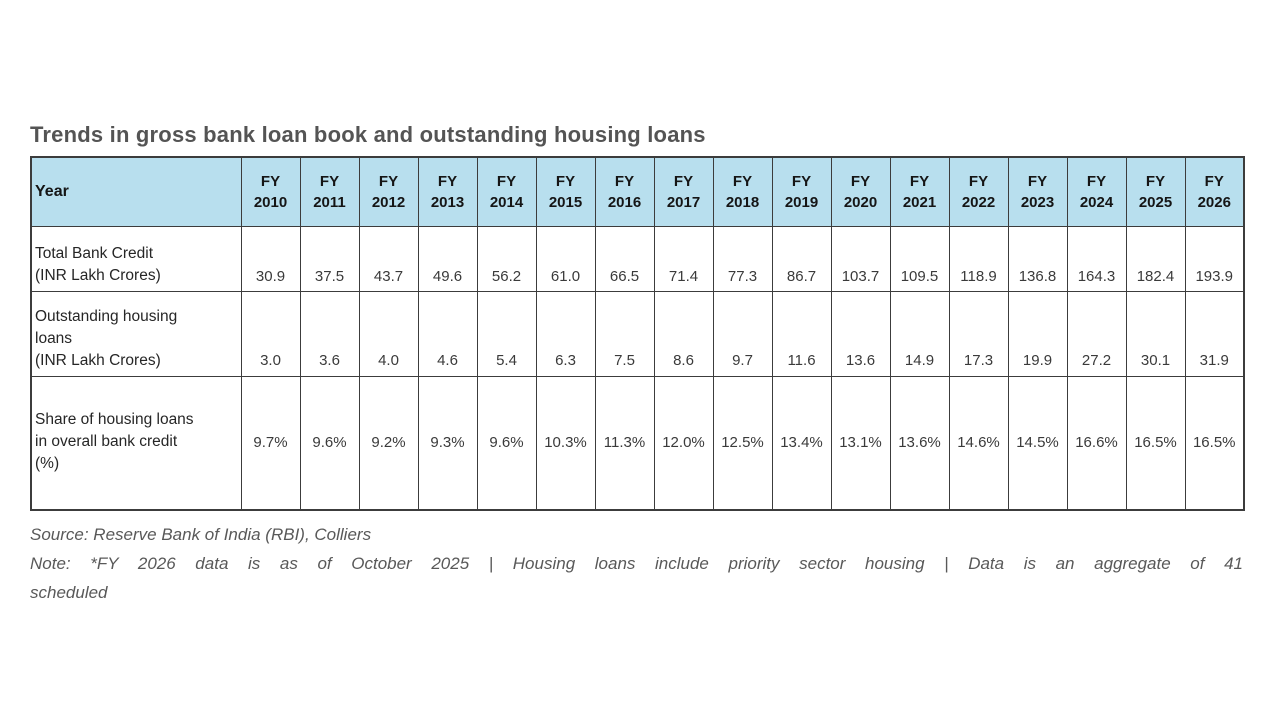  Describe the element at coordinates (1096, 258) in the screenshot. I see `value-cell: 164.3` at that location.